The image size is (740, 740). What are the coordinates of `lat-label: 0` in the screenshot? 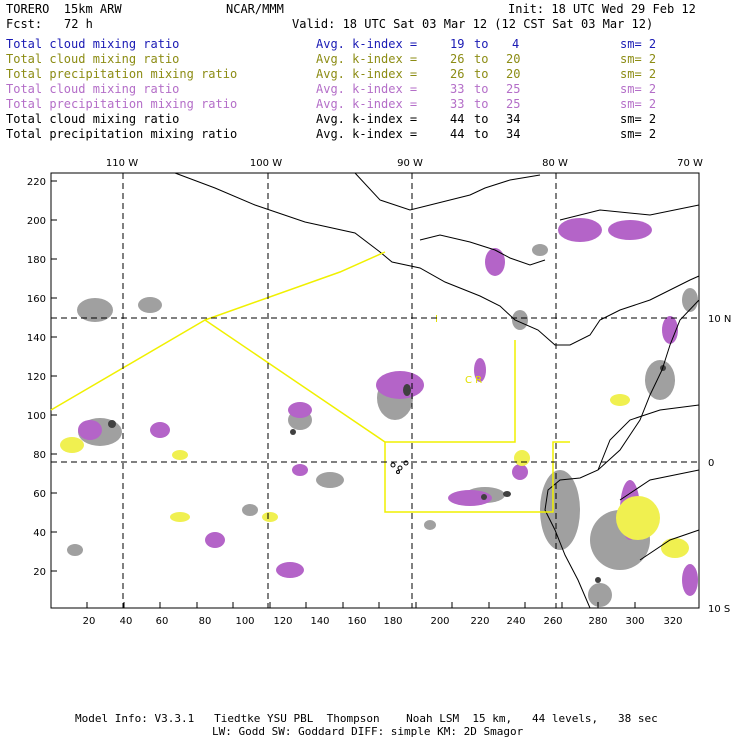 It's located at (711, 463).